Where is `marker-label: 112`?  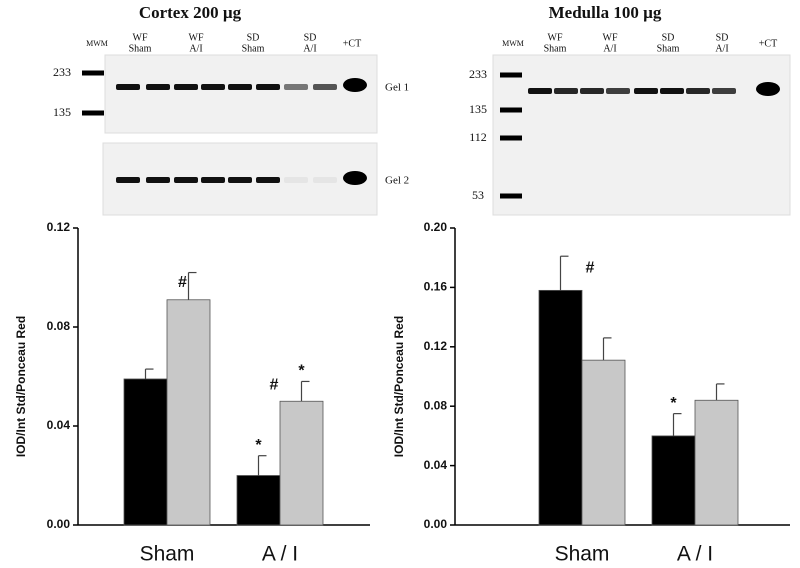 marker-label: 112 is located at coordinates (478, 137).